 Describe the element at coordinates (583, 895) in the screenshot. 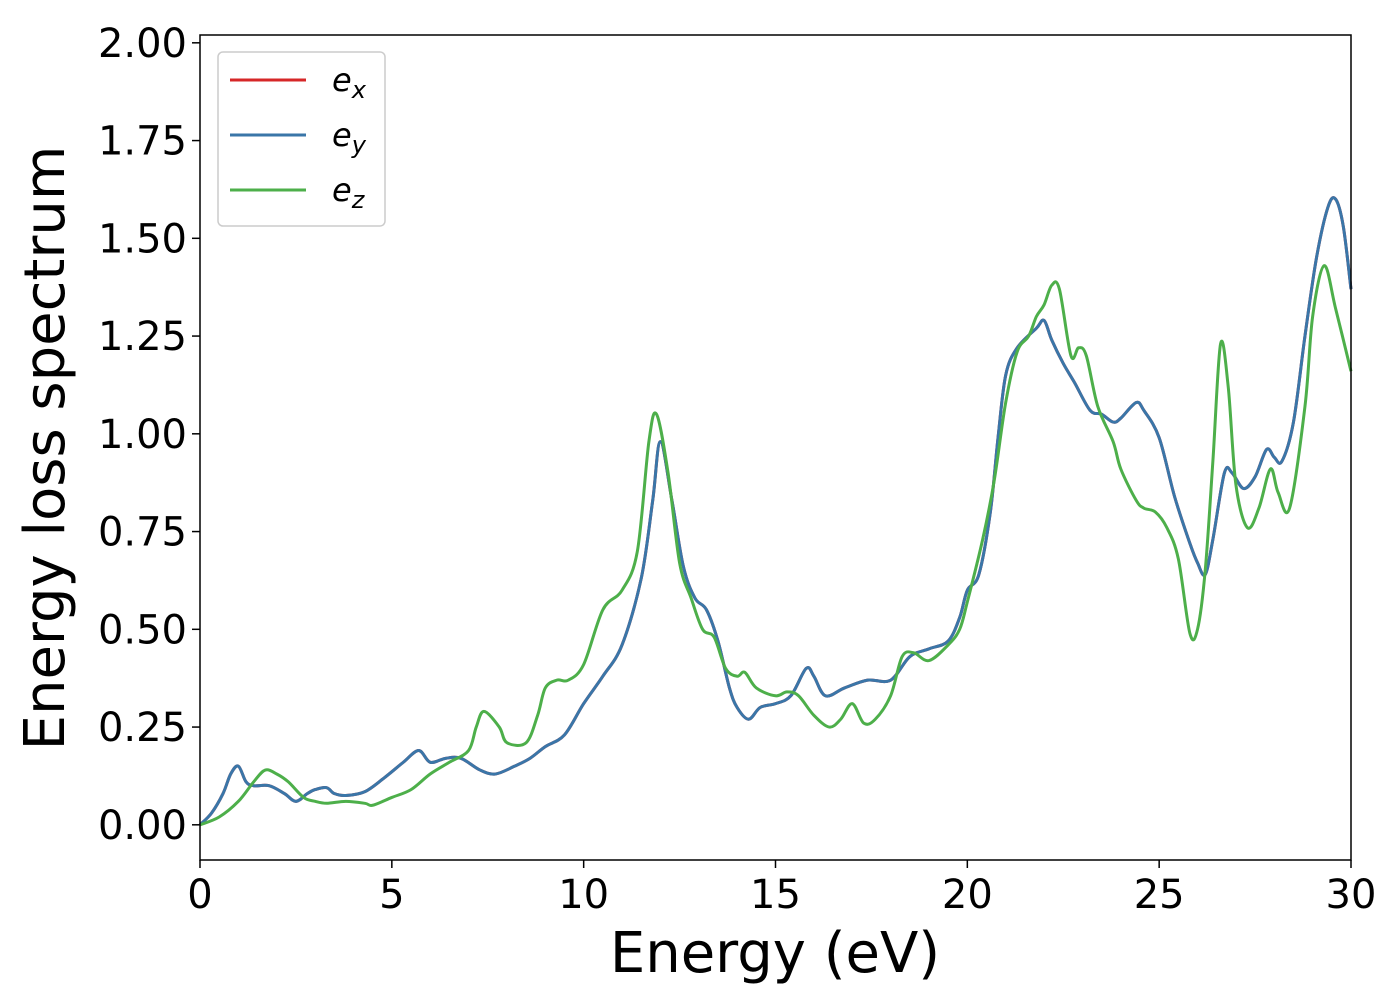

I see `x-tick-label: 10` at that location.